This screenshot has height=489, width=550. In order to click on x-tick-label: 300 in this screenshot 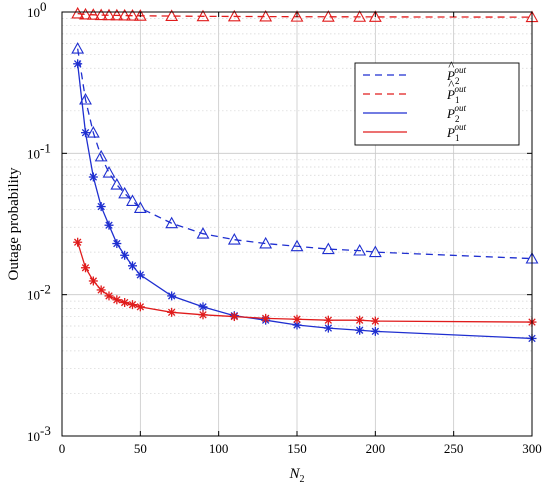, I will do `click(532, 448)`.